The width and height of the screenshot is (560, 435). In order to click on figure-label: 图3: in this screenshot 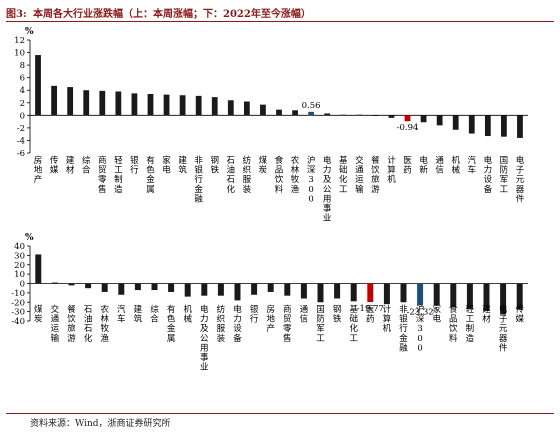, I will do `click(16, 14)`.